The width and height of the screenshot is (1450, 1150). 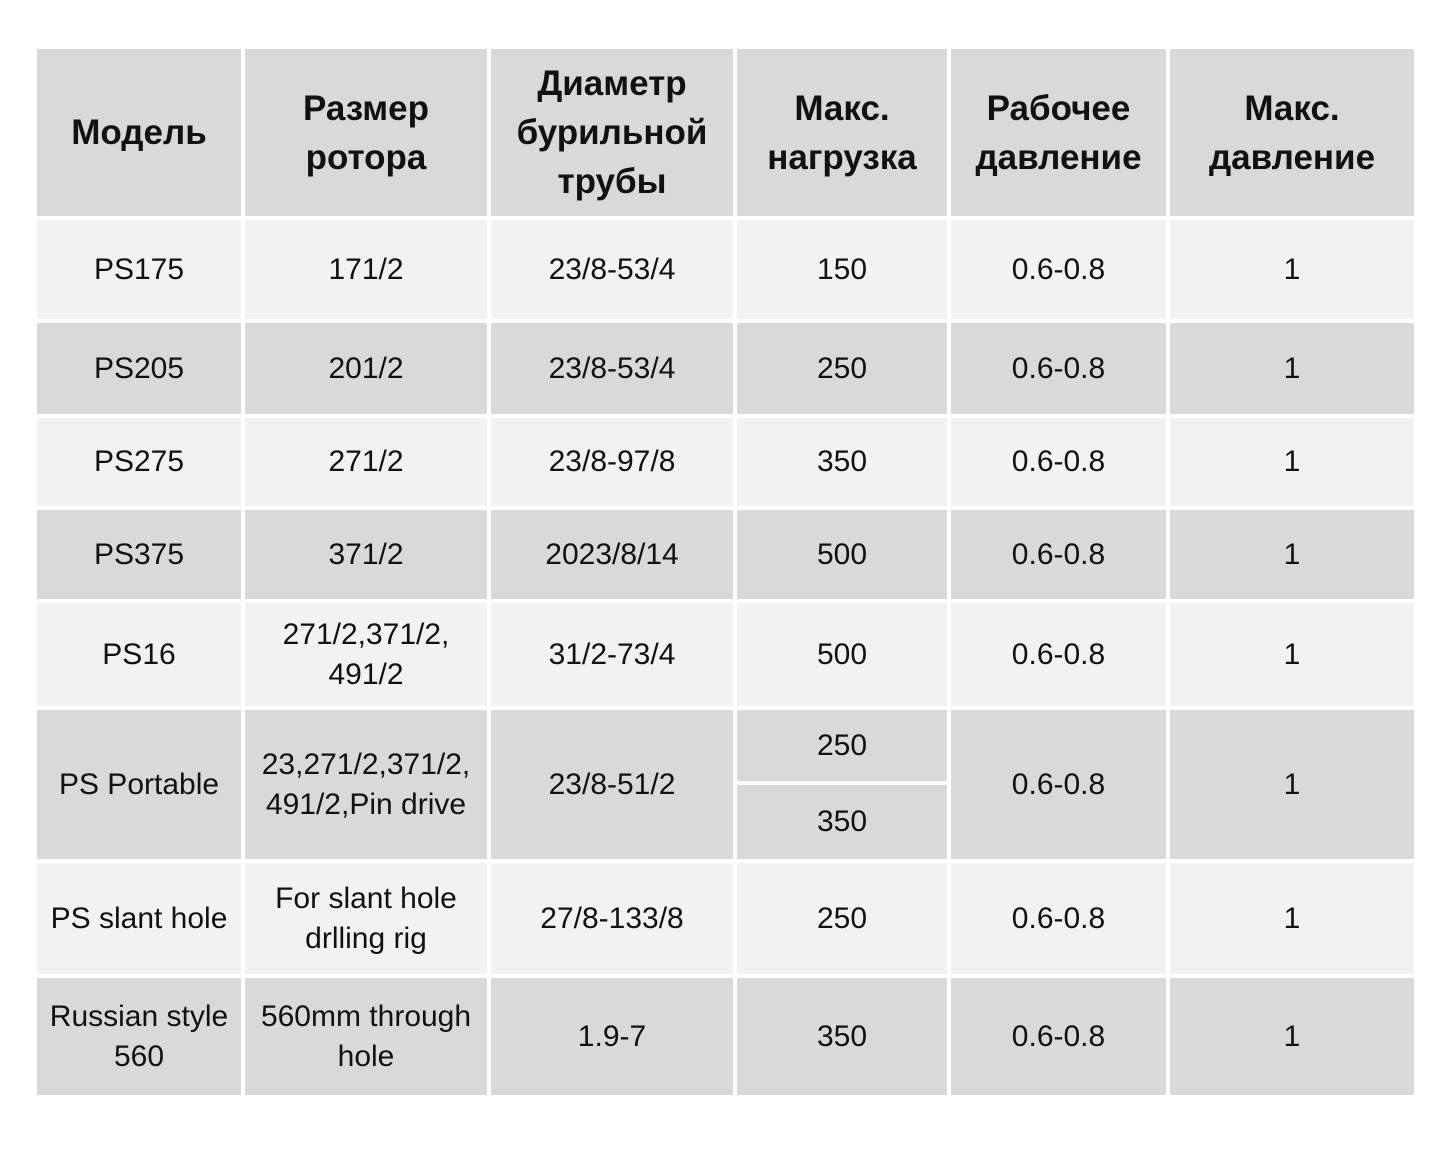 I want to click on cell-rotor-size: For slant hole drlling rig, so click(x=366, y=918).